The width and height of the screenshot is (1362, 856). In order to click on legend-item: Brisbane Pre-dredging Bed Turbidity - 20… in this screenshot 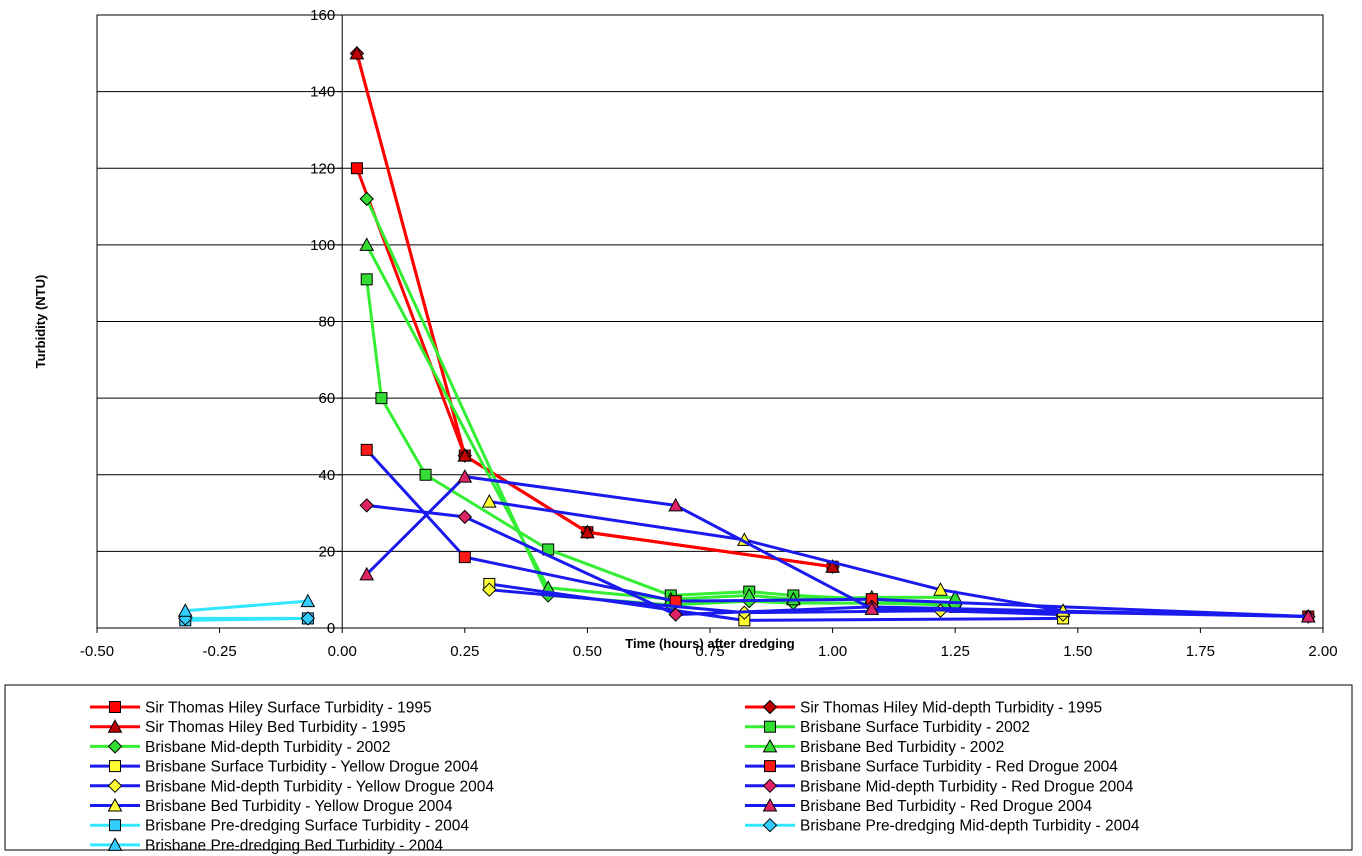, I will do `click(266, 845)`.